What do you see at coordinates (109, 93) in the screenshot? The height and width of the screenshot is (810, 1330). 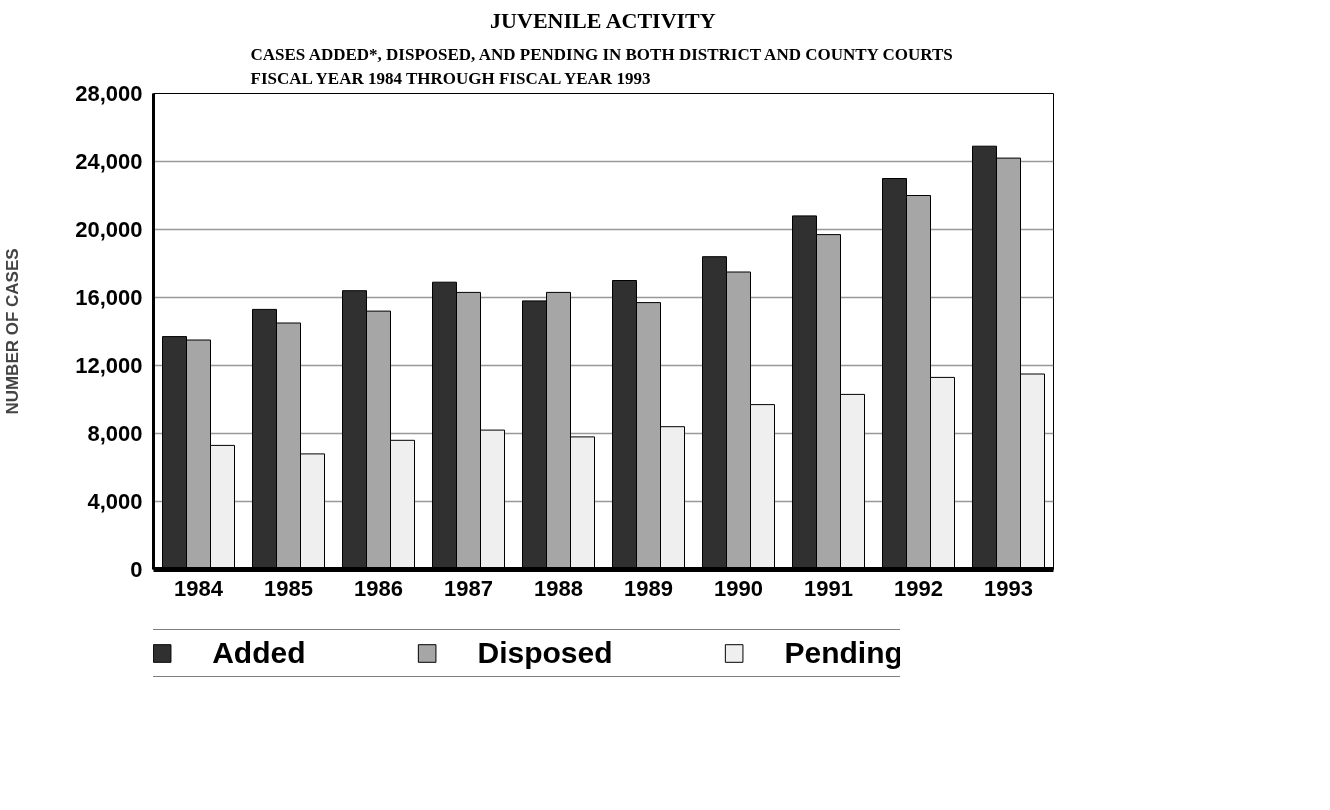 I see `y-tick-label: 28,000` at bounding box center [109, 93].